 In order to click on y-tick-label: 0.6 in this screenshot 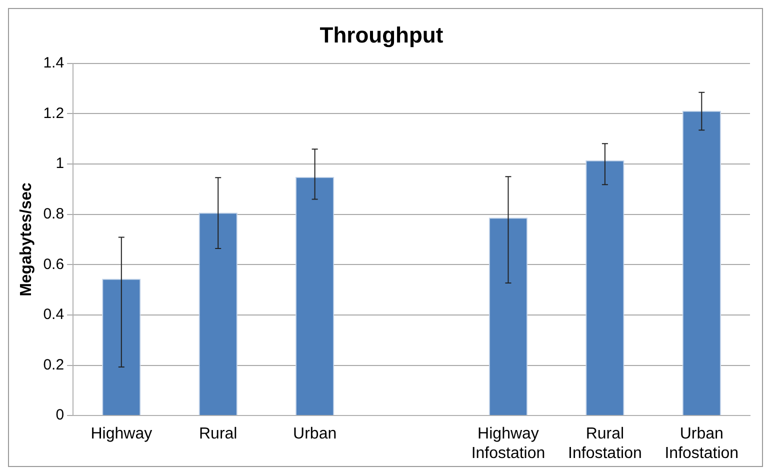, I will do `click(53, 264)`.